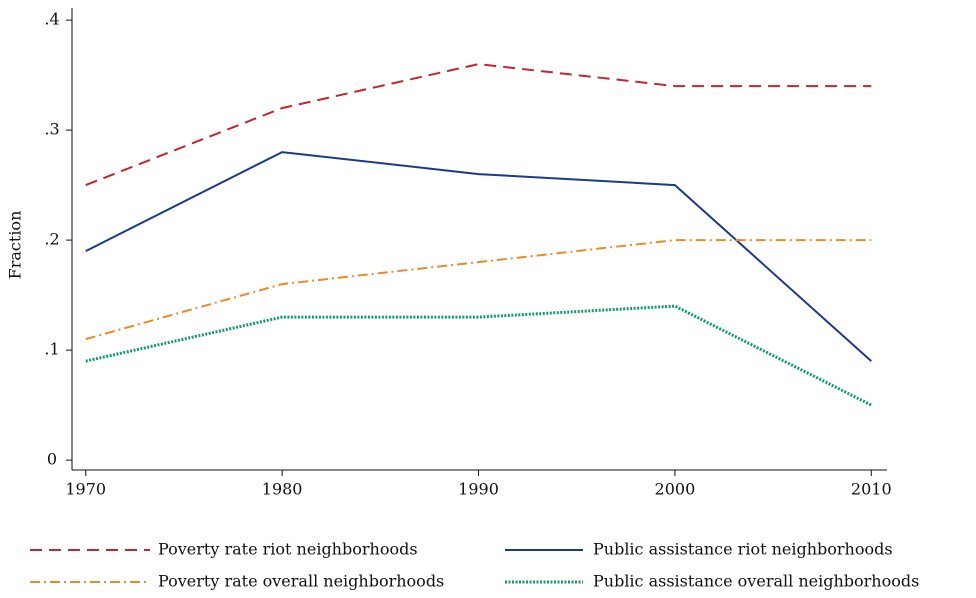 This screenshot has width=976, height=598. I want to click on y-tick-label: 0, so click(52, 459).